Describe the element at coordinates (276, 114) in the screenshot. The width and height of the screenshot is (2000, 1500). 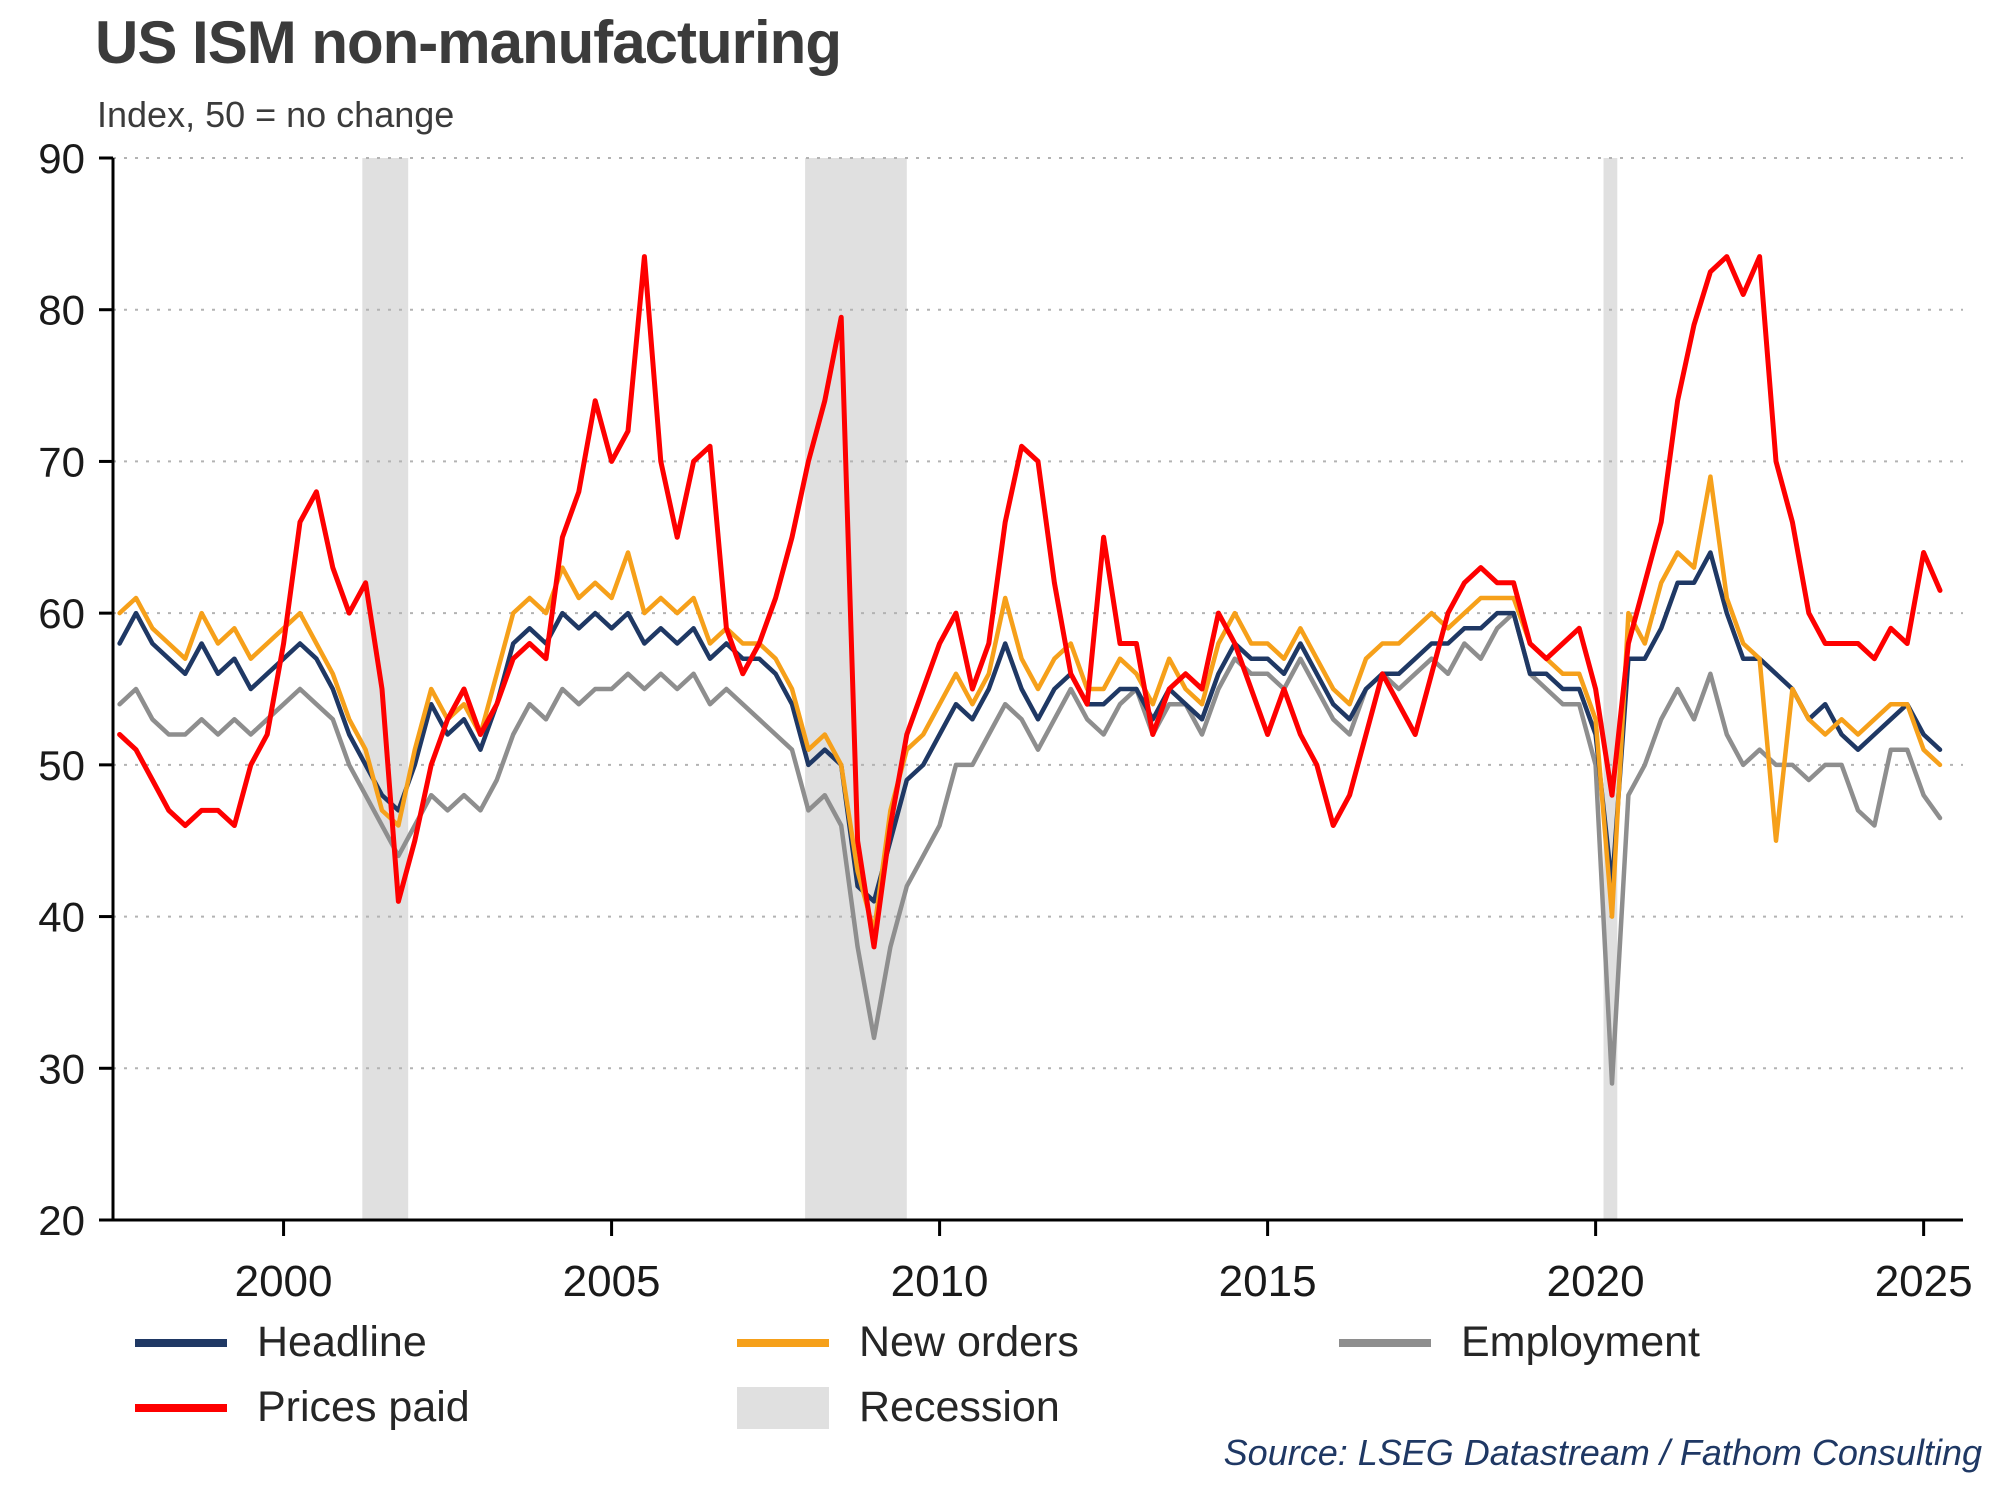
I see `chart-subtitle: Index, 50 = no change` at that location.